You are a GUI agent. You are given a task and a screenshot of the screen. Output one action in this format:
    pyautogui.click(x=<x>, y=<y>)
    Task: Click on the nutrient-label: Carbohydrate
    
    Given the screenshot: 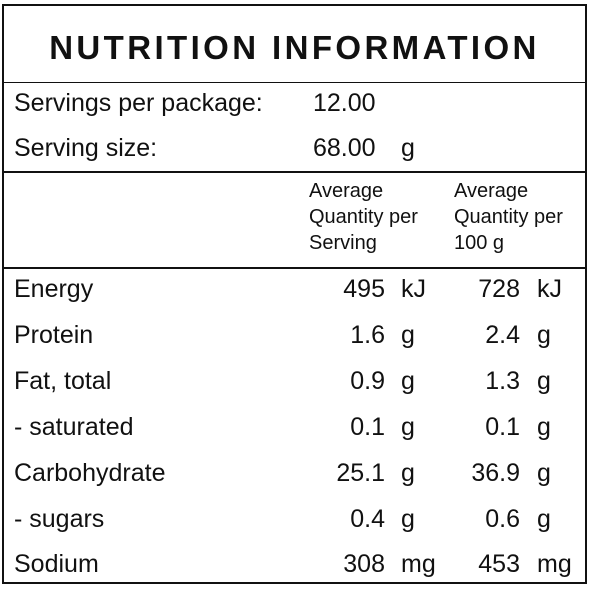 What is the action you would take?
    pyautogui.click(x=90, y=473)
    